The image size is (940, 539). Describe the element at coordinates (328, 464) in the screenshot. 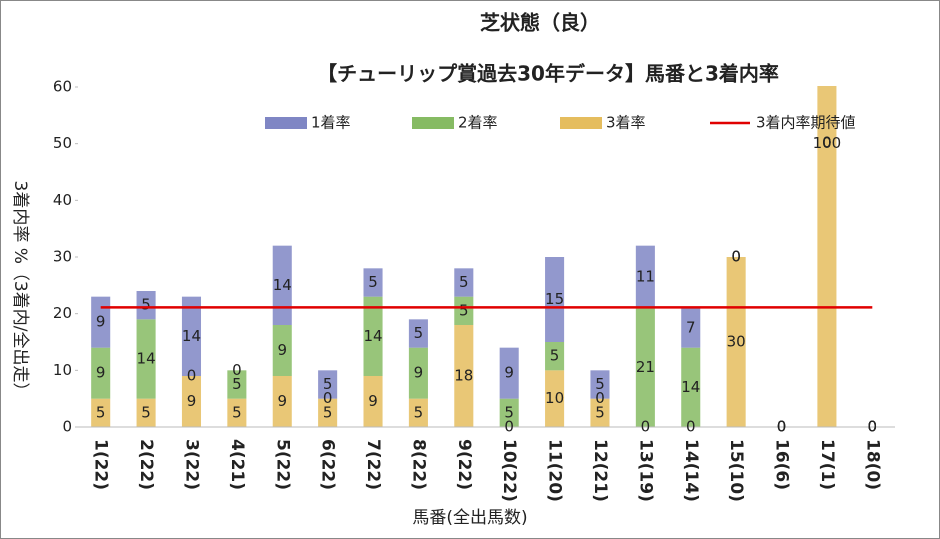

I see `x-tick-label: 6(22)` at that location.